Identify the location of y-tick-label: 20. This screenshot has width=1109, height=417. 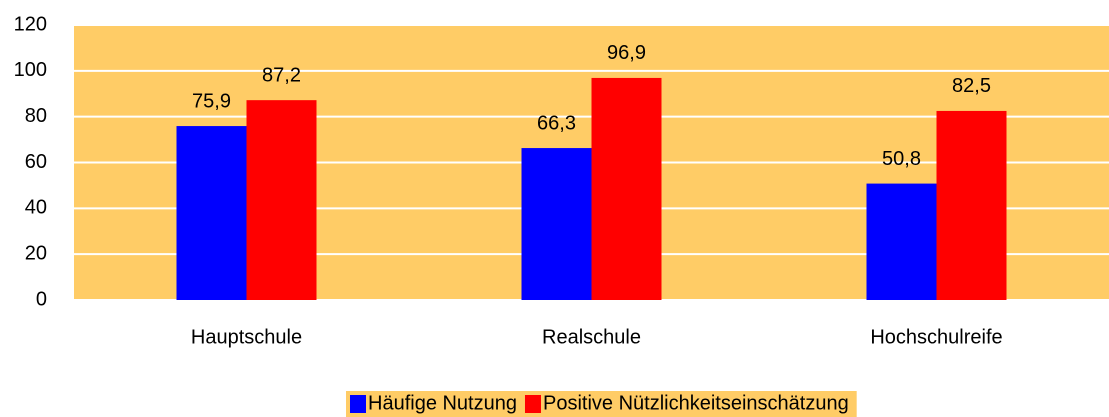
(36, 253).